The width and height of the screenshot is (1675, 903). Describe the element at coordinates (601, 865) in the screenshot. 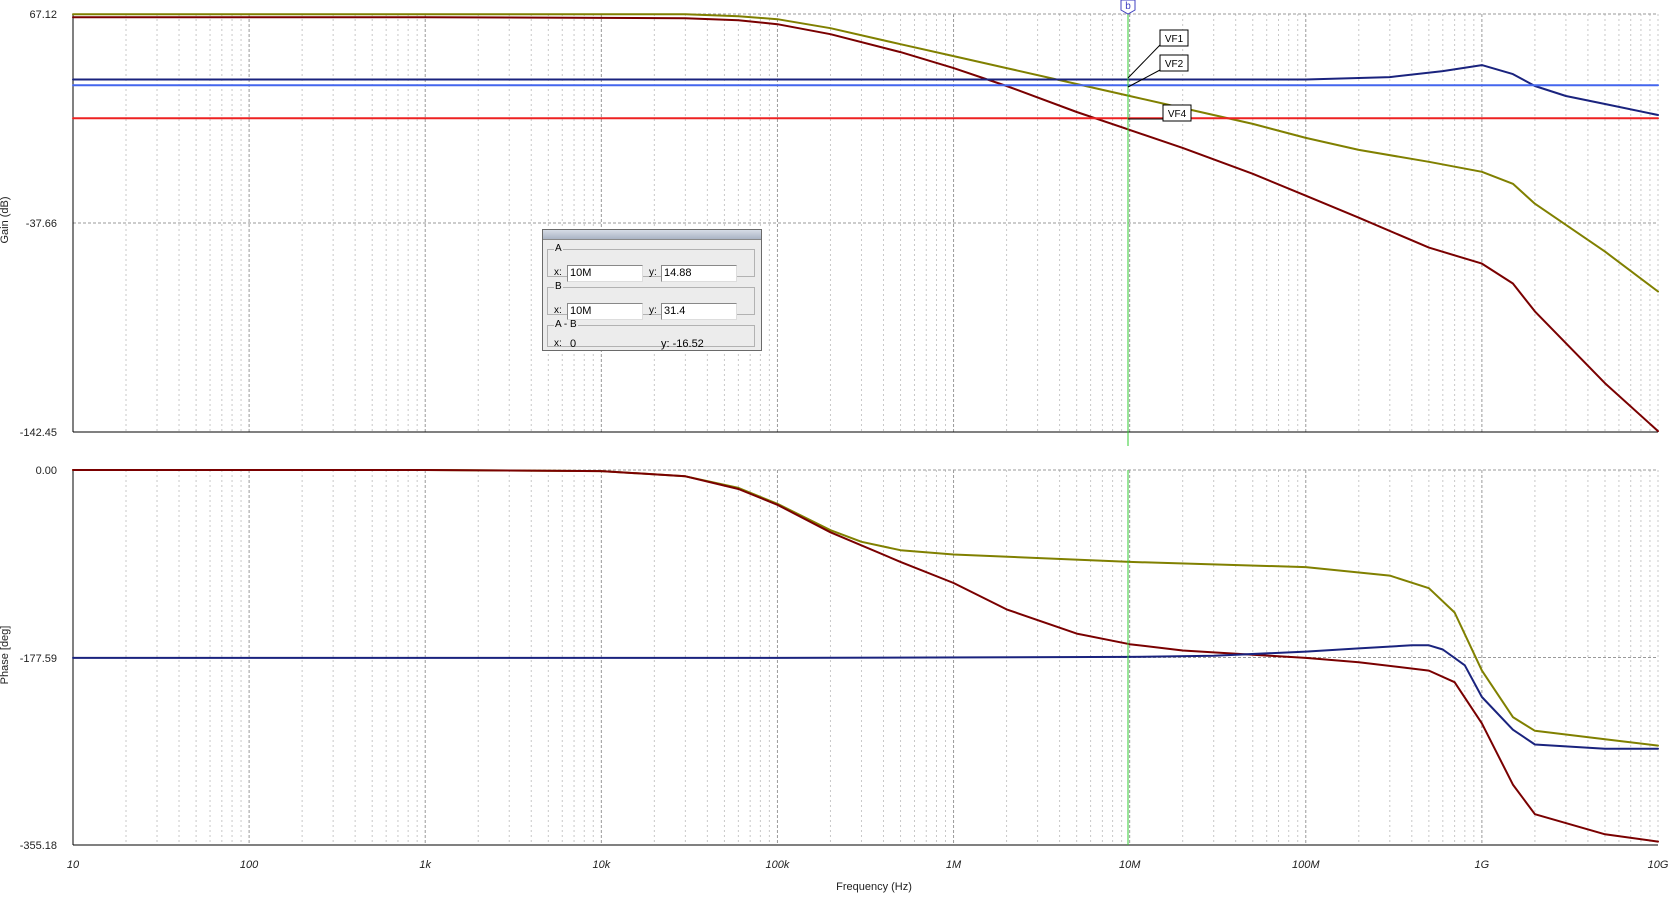

I see `x-tick-label: 10k` at that location.